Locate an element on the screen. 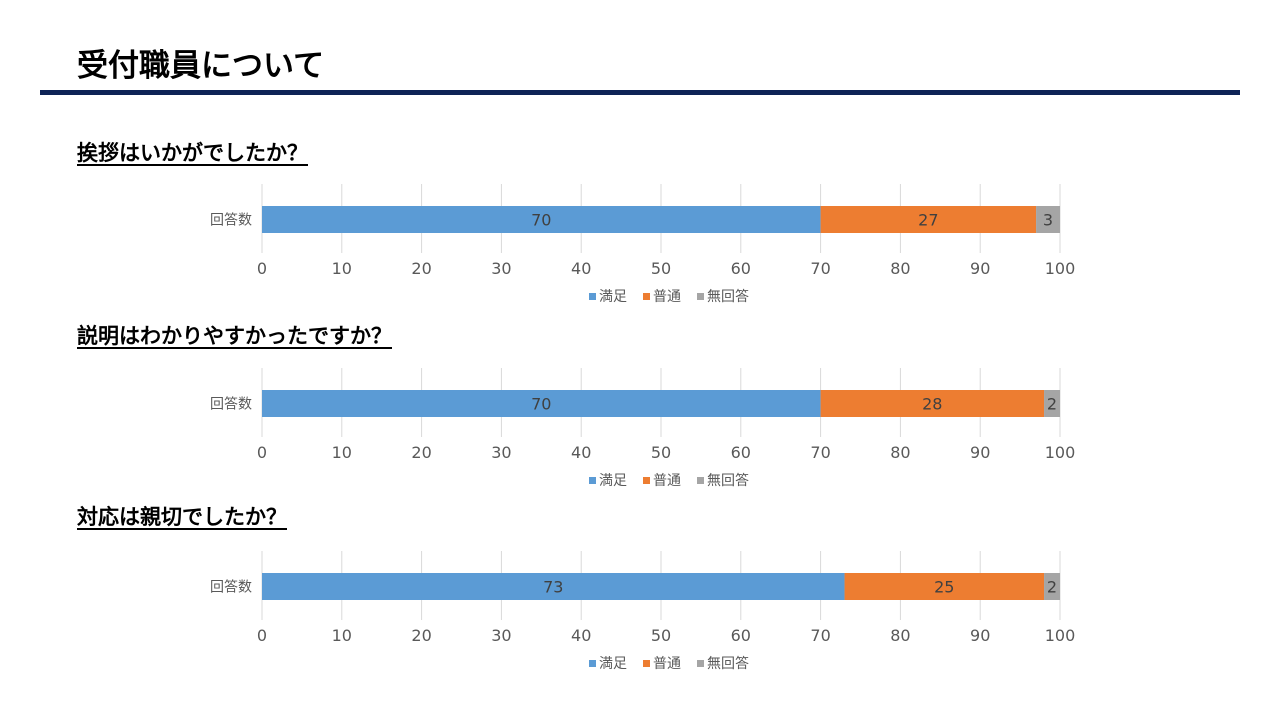 This screenshot has width=1280, height=720. data-label: 28 is located at coordinates (932, 404).